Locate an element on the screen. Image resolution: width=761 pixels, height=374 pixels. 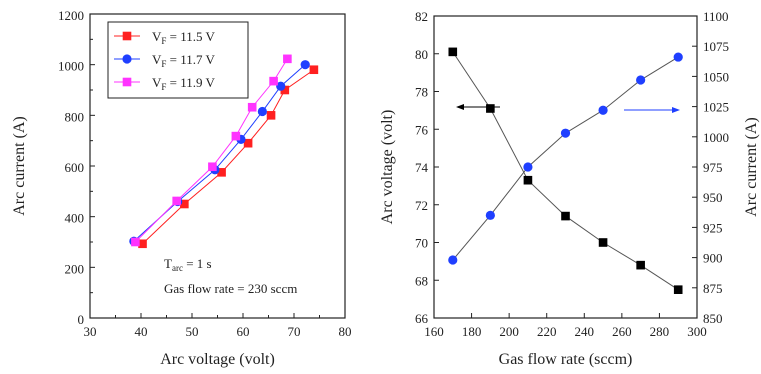
y-tick-label: 1000 is located at coordinates (71, 66).